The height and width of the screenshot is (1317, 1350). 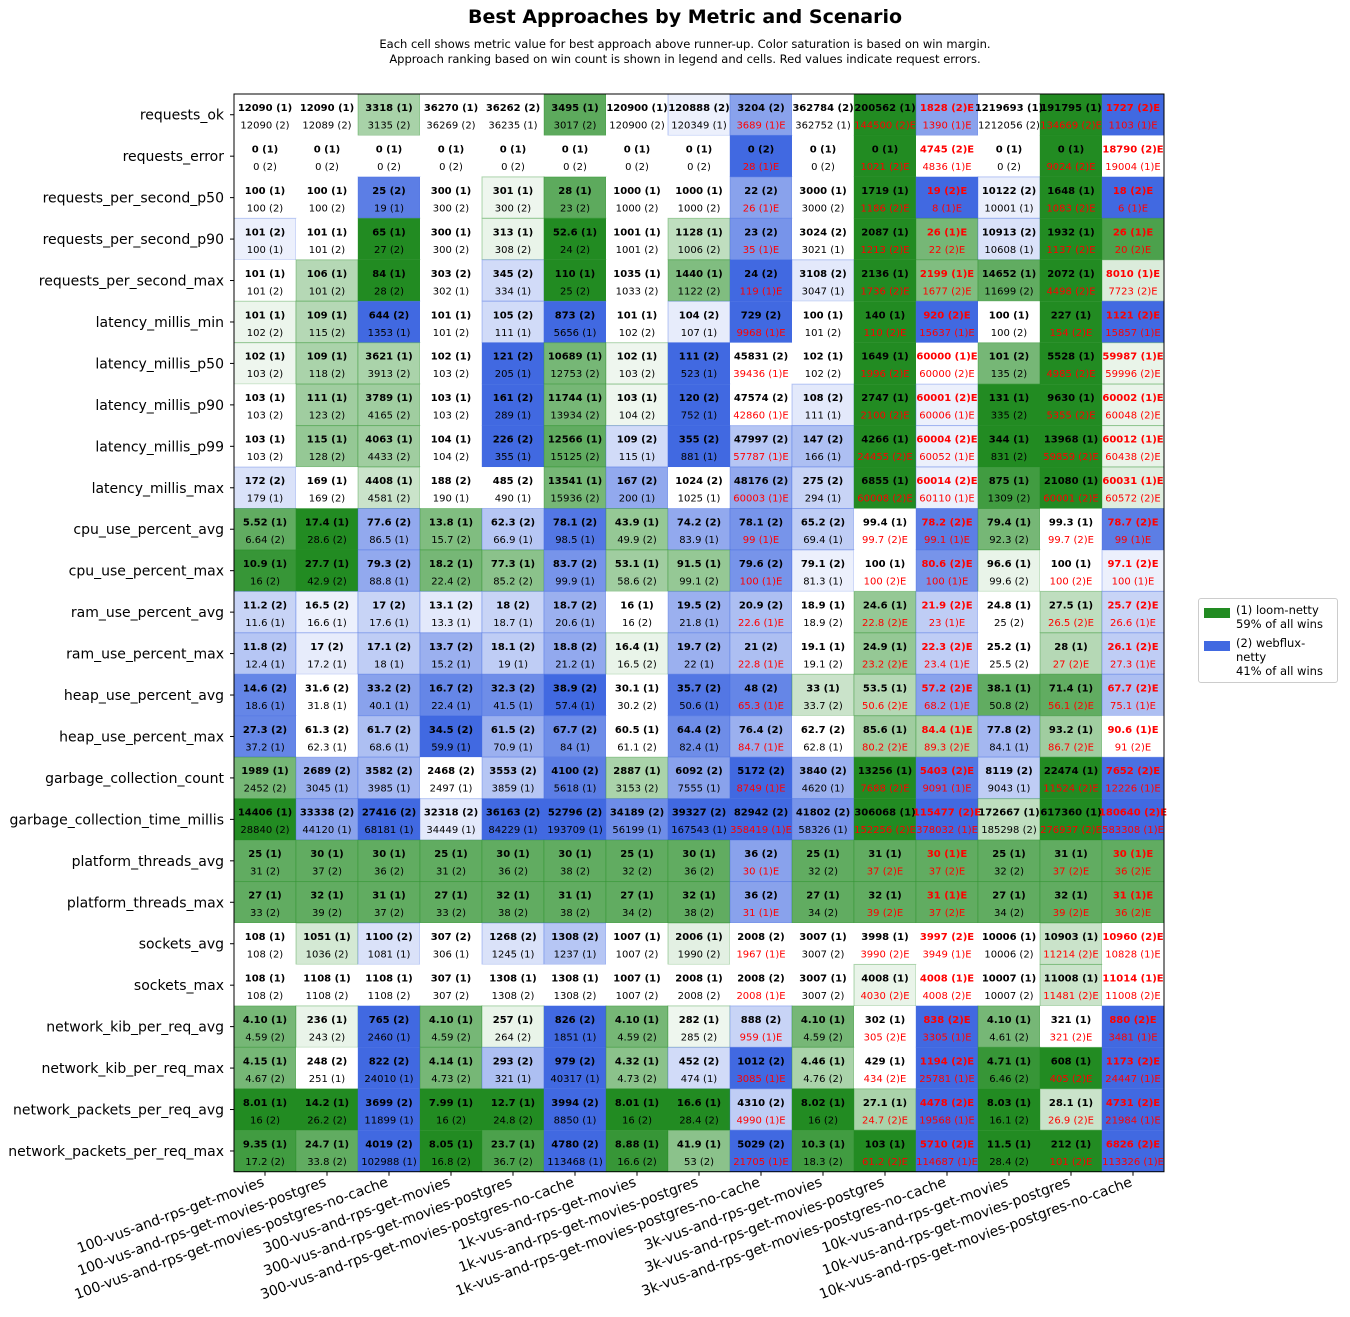 What do you see at coordinates (823, 706) in the screenshot?
I see `cell-runner-up-value: 33.7 (2)` at bounding box center [823, 706].